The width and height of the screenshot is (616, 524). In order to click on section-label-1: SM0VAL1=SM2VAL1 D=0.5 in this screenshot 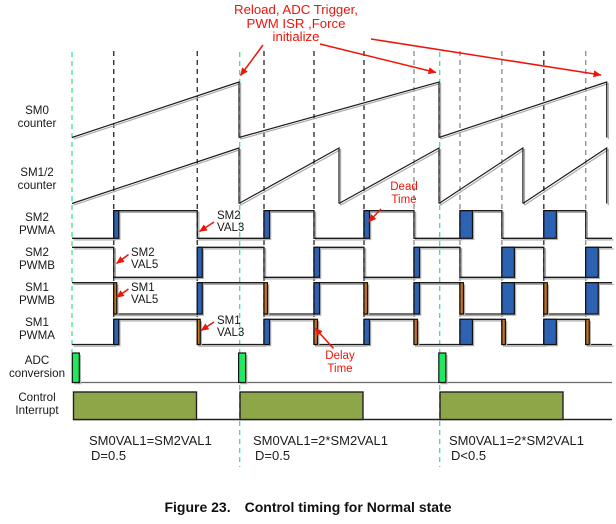, I will do `click(150, 448)`.